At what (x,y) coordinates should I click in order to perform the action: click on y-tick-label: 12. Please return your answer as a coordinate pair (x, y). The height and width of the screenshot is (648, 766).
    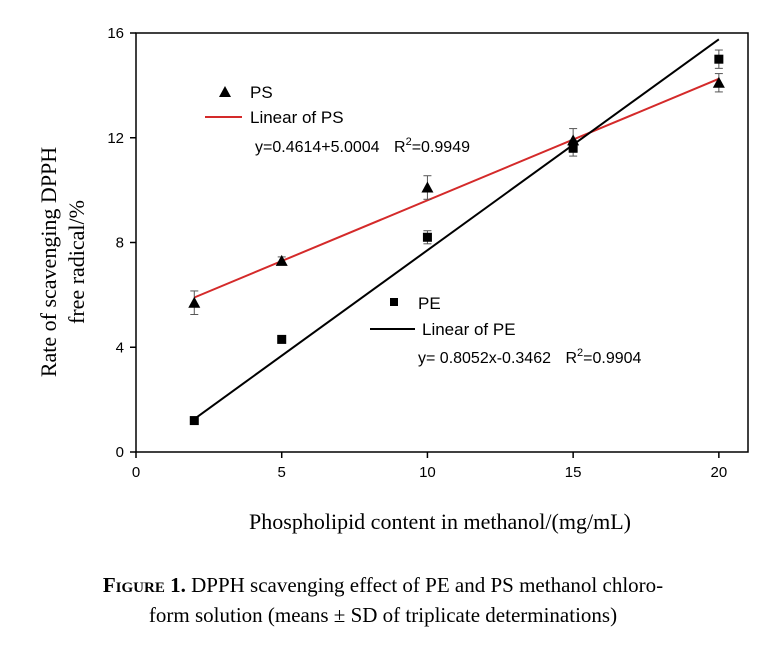
    Looking at the image, I should click on (115, 138).